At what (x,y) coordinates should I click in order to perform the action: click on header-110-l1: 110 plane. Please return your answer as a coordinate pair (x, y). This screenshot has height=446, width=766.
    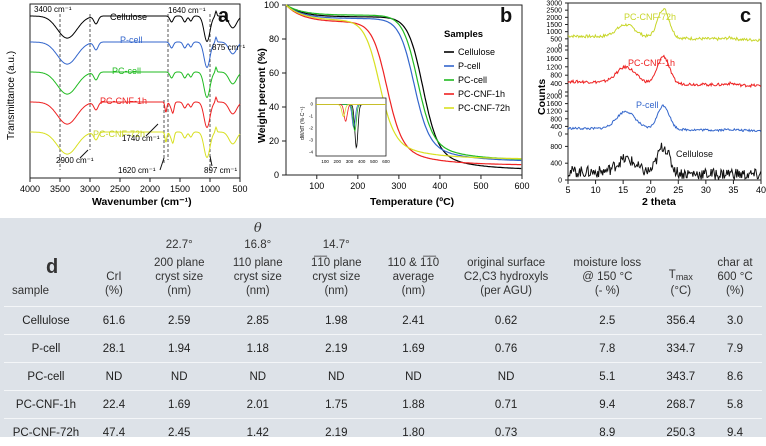
    Looking at the image, I should click on (258, 263).